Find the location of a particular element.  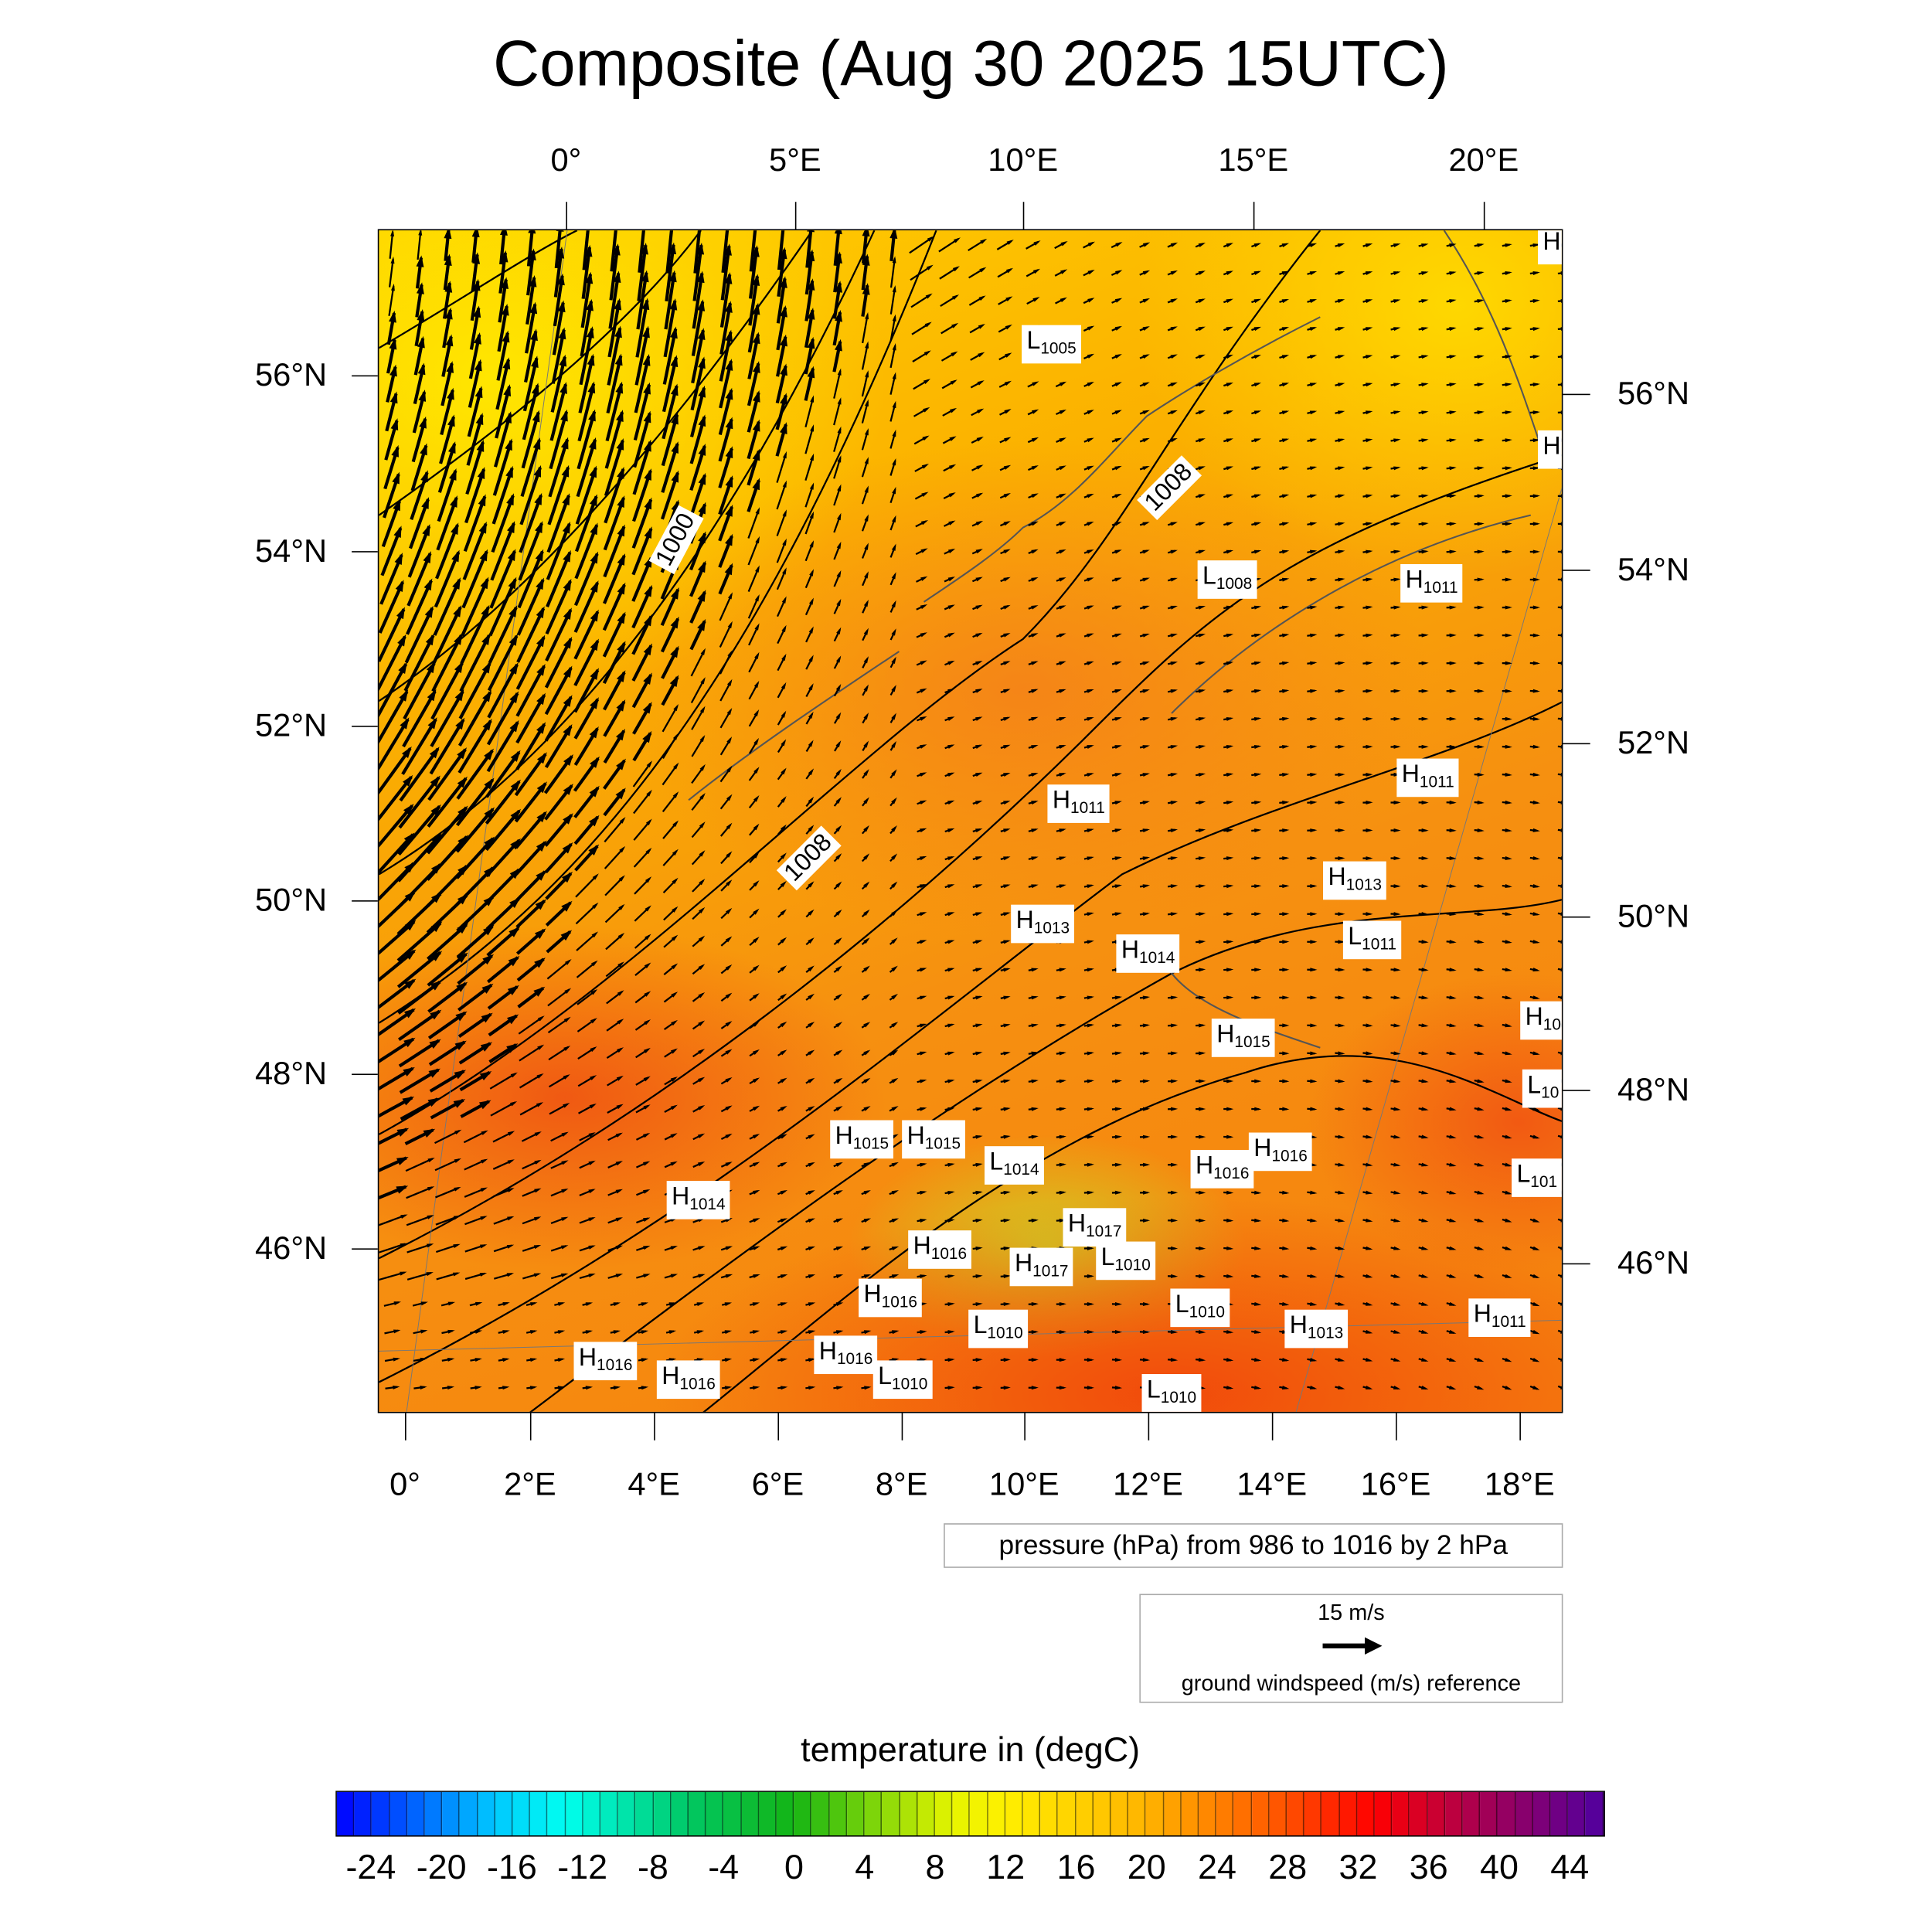

pressure-center-value: 1014 is located at coordinates (708, 1204).